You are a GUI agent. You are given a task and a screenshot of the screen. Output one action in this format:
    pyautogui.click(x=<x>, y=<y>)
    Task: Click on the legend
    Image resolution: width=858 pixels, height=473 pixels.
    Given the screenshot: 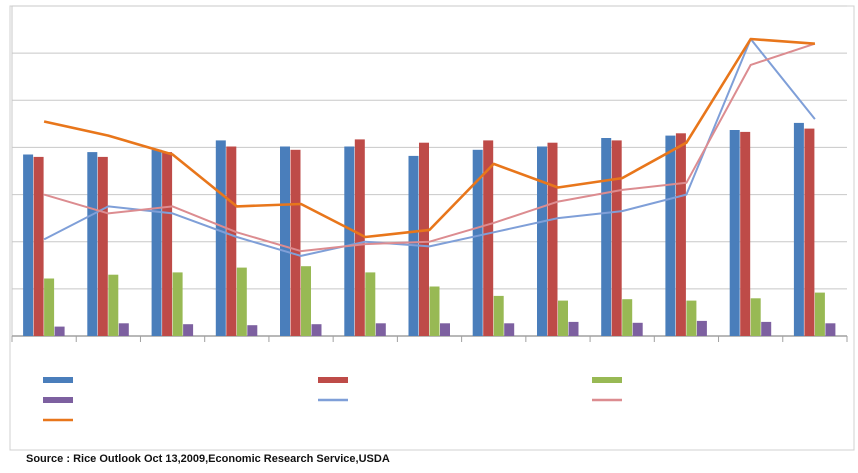 What is the action you would take?
    pyautogui.click(x=332, y=399)
    